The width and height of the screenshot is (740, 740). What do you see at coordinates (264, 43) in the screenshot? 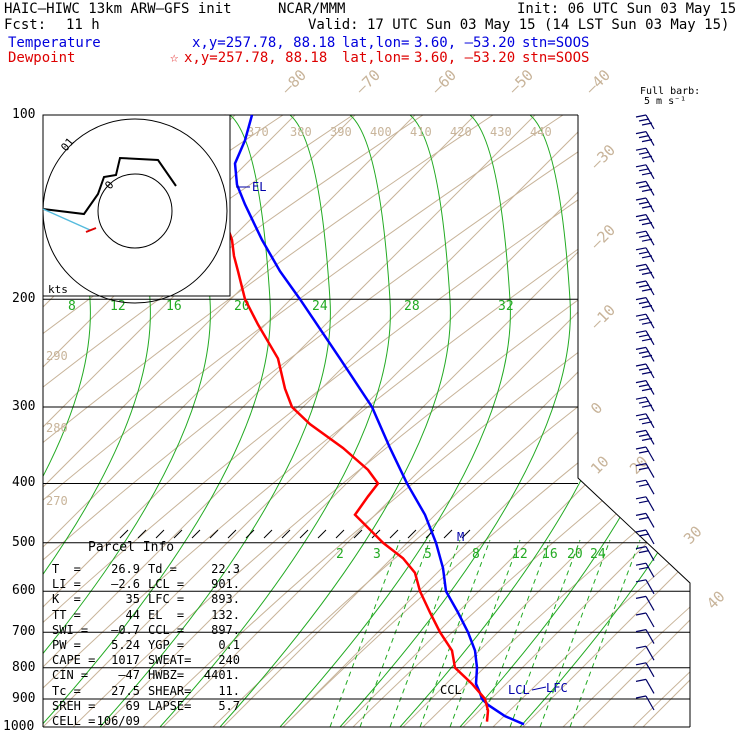
I see `temperature-xy: x,y=257.78, 88.18` at bounding box center [264, 43].